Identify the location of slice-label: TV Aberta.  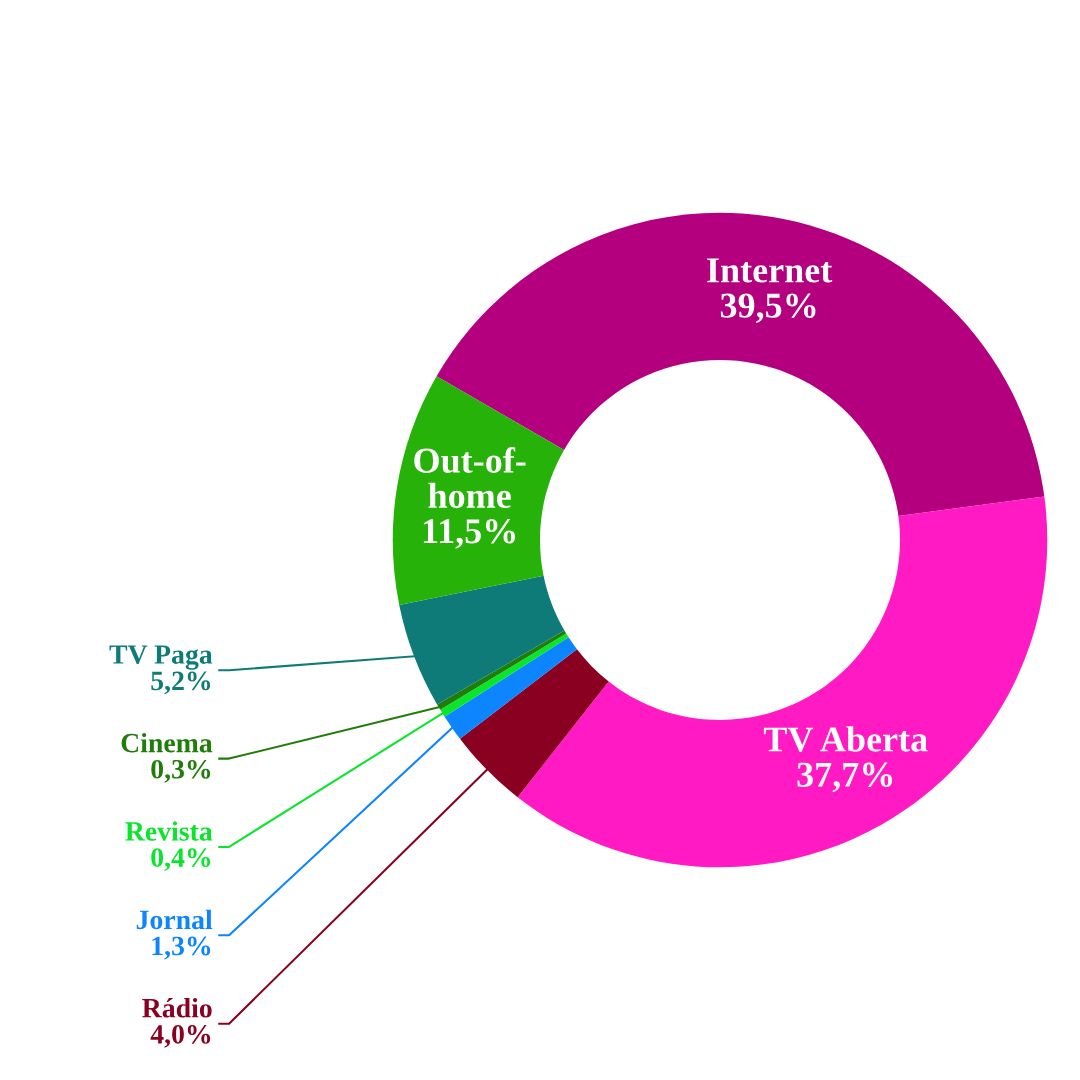
(845, 739).